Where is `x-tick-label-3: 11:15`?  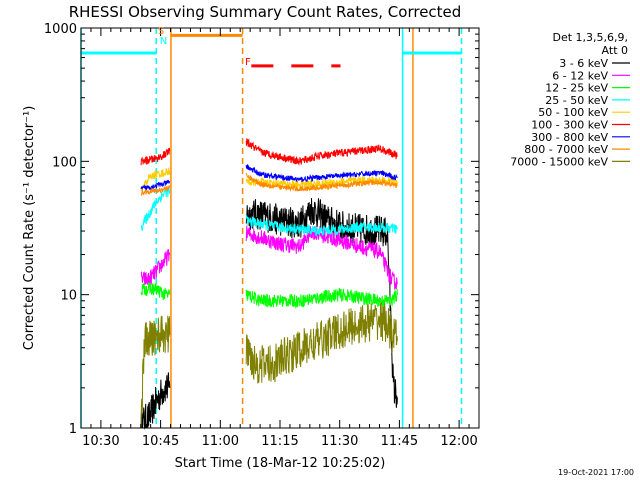
x-tick-label-3: 11:15 is located at coordinates (279, 441).